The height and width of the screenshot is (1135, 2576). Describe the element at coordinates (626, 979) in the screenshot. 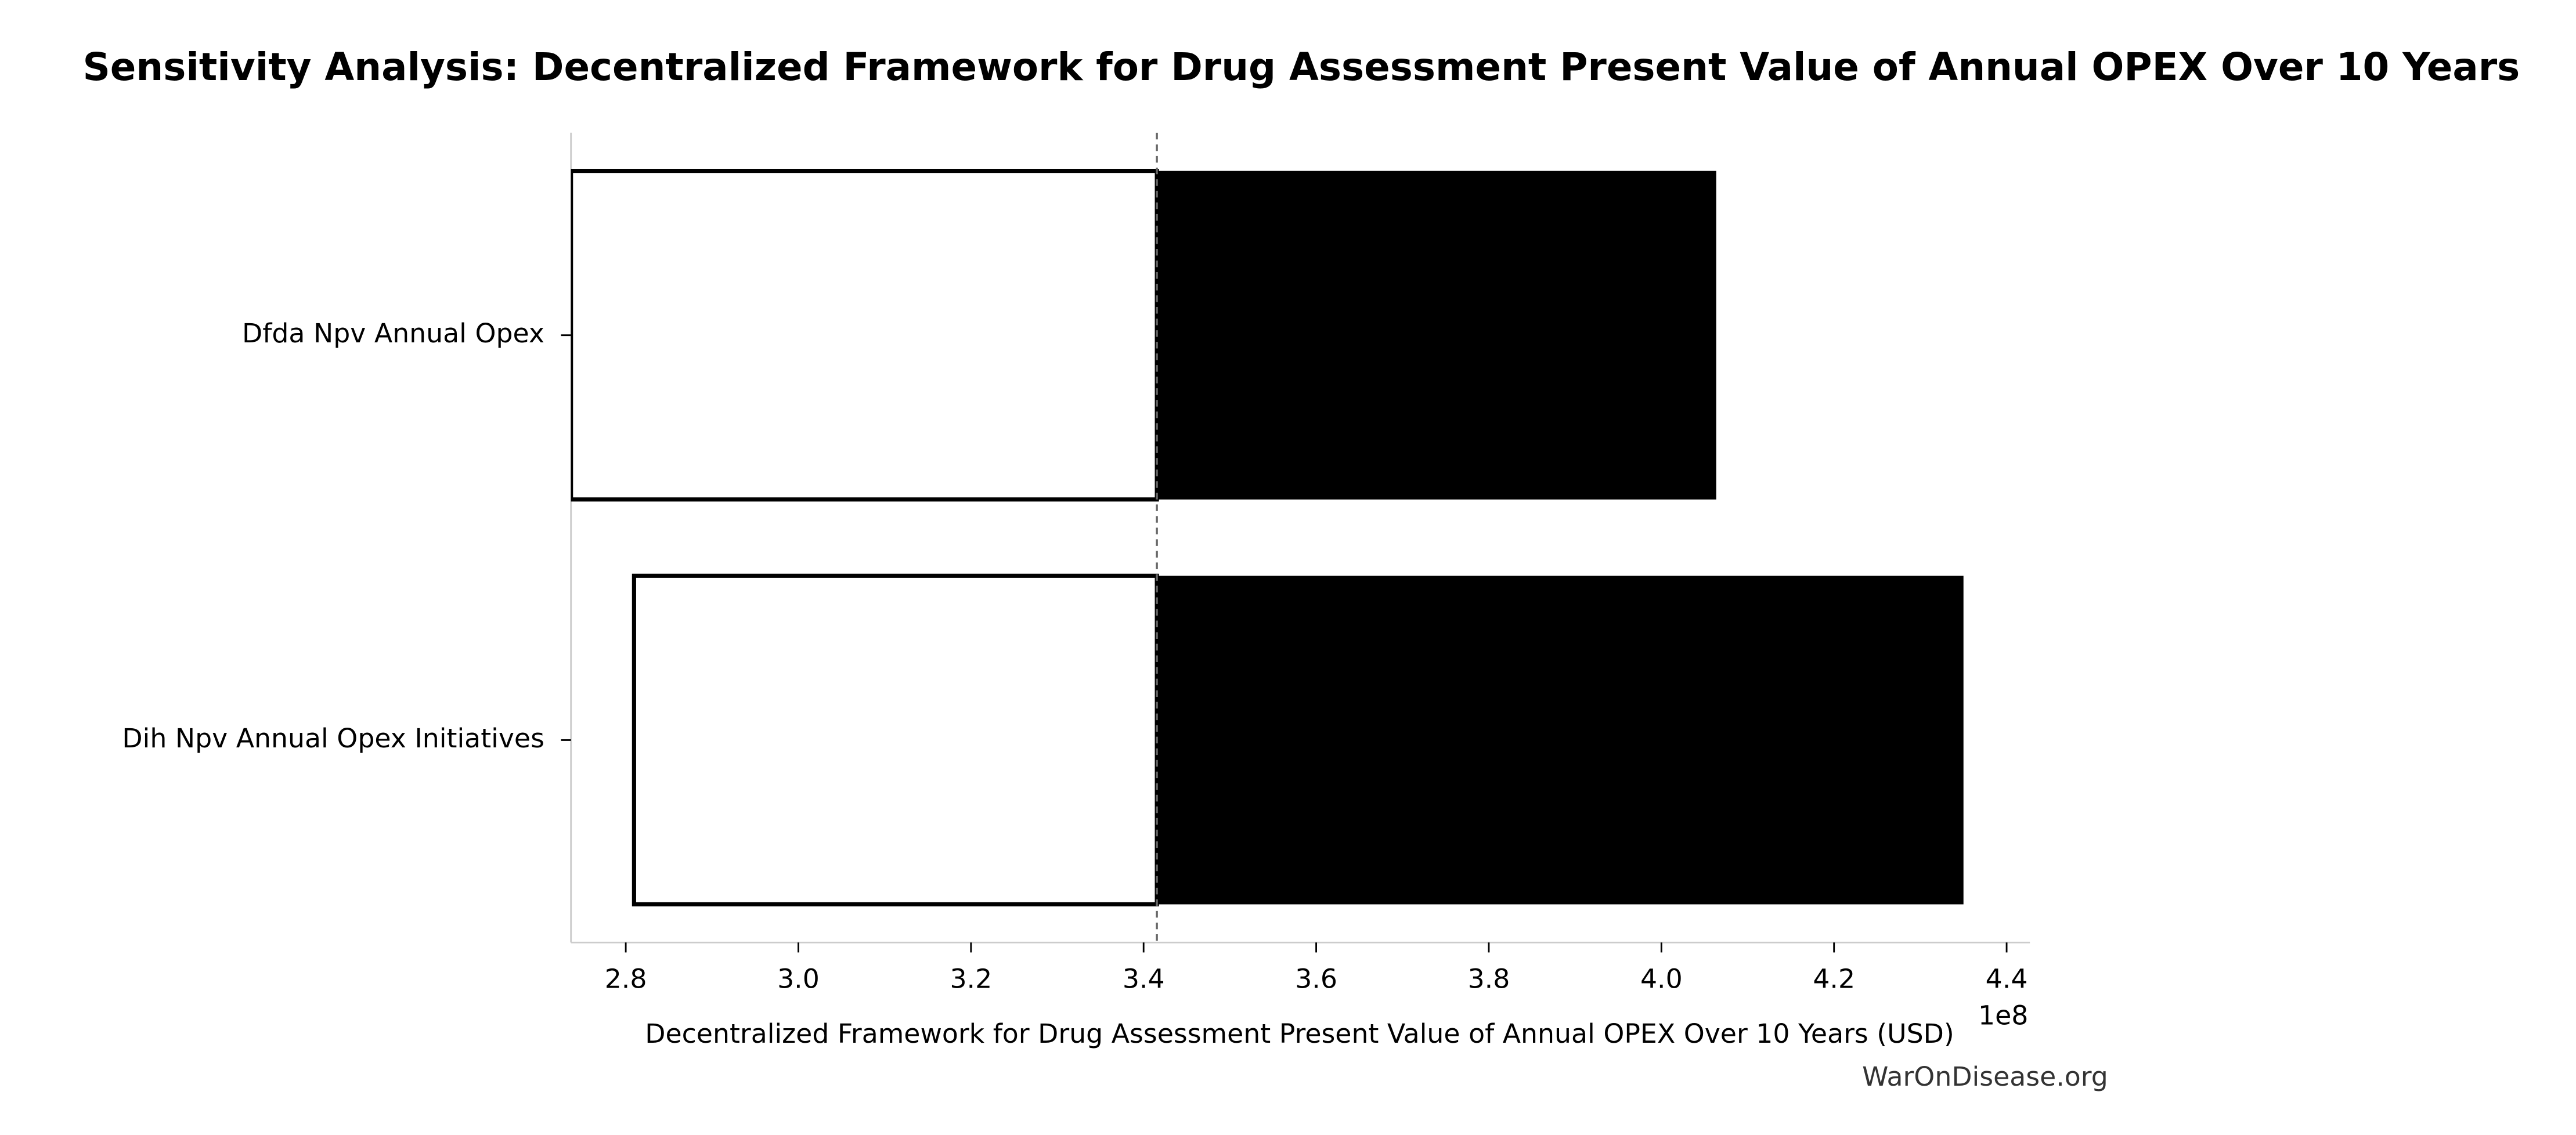

I see `x-tick-label: 2.8` at that location.